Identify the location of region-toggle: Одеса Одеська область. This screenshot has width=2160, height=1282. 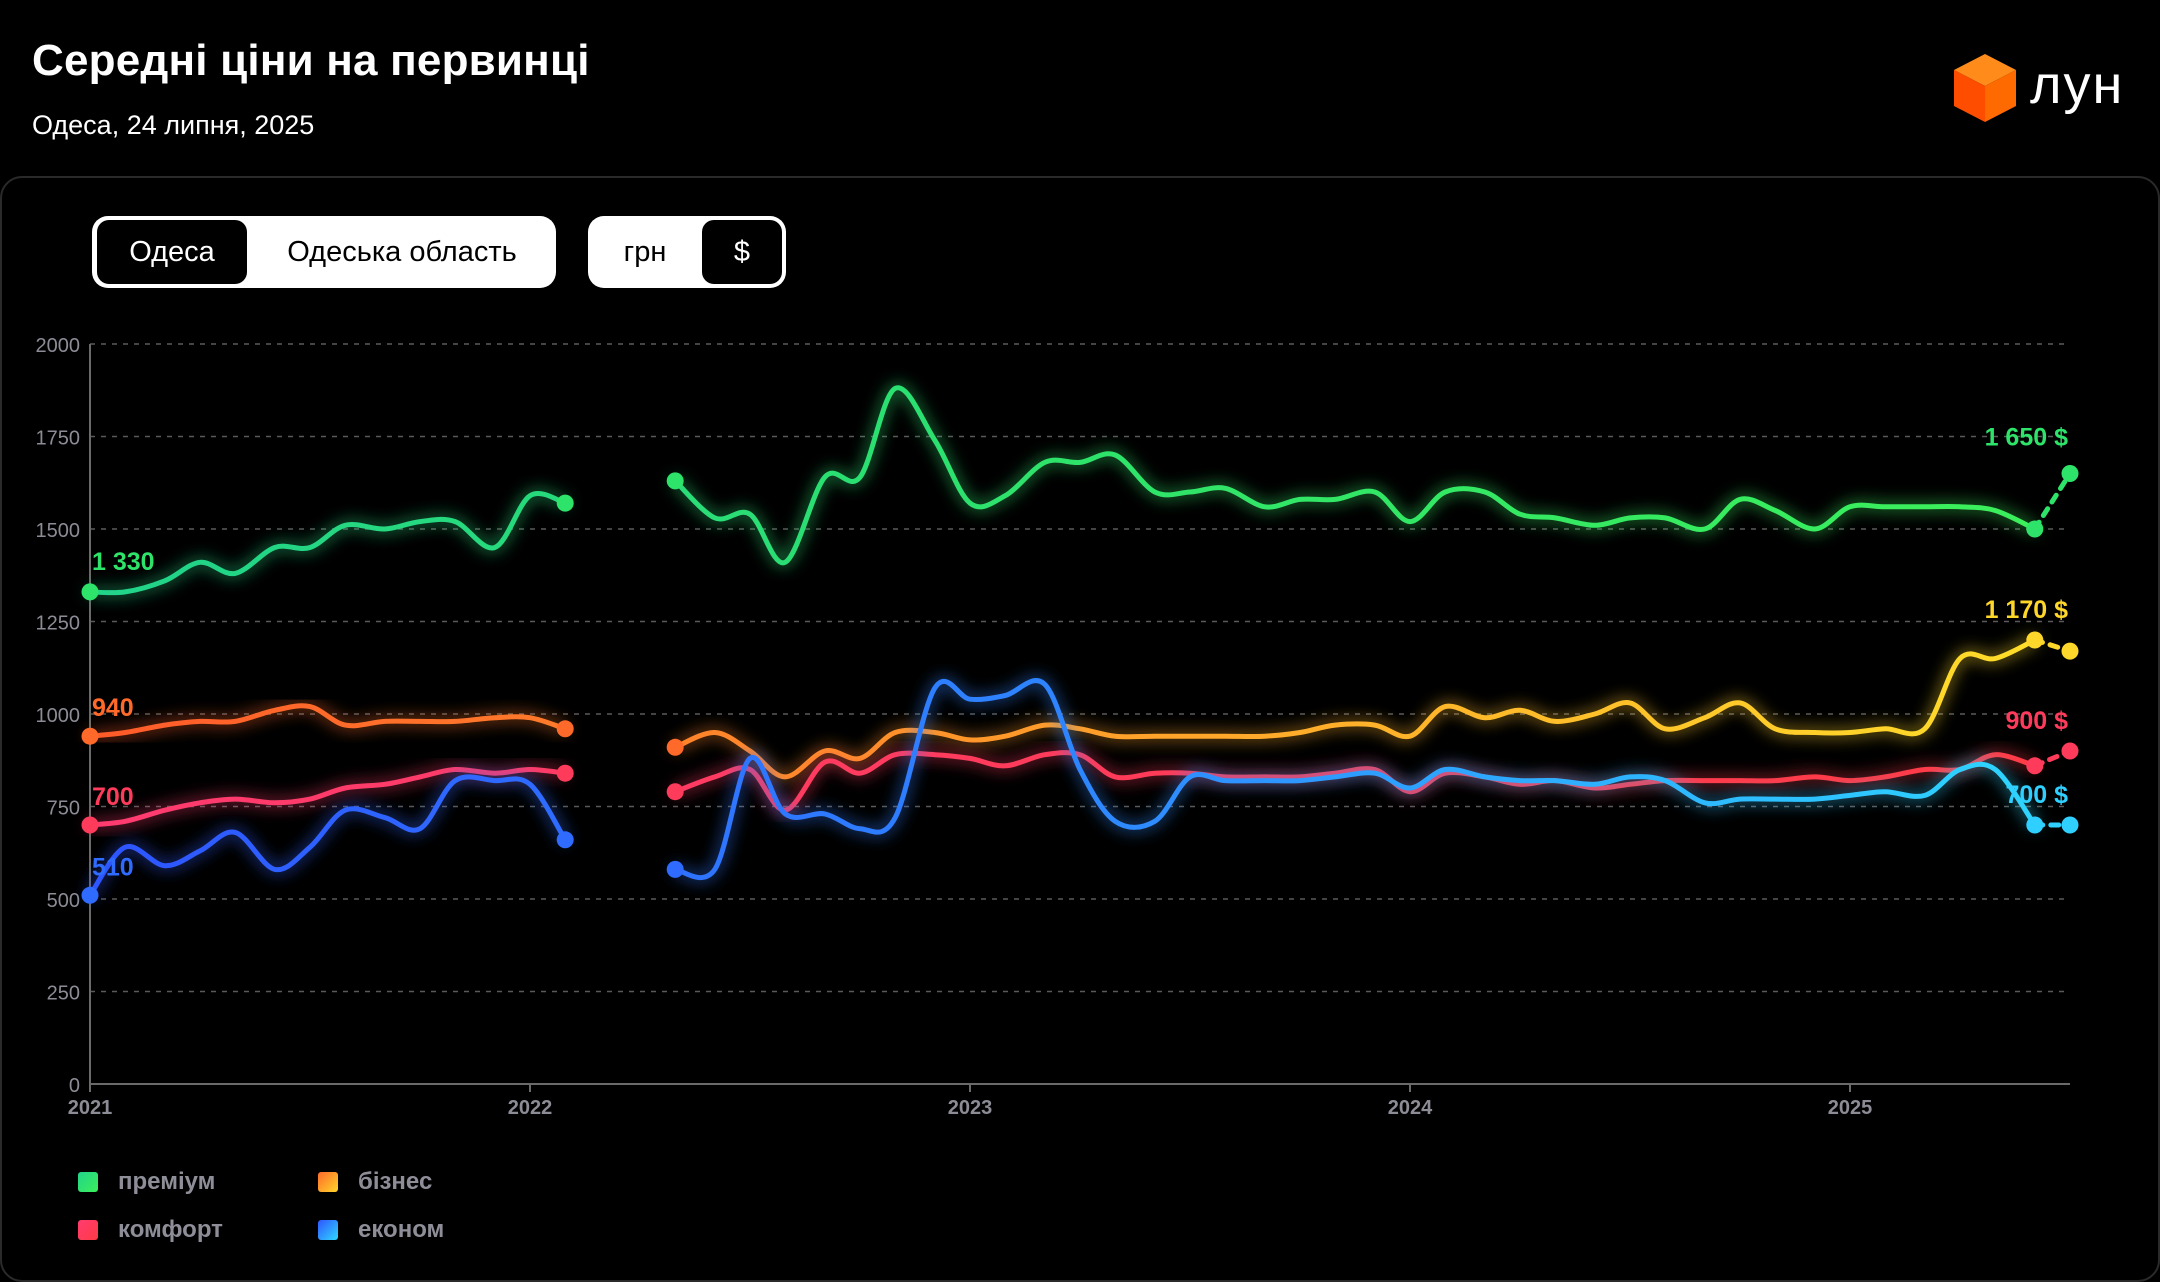
(324, 252).